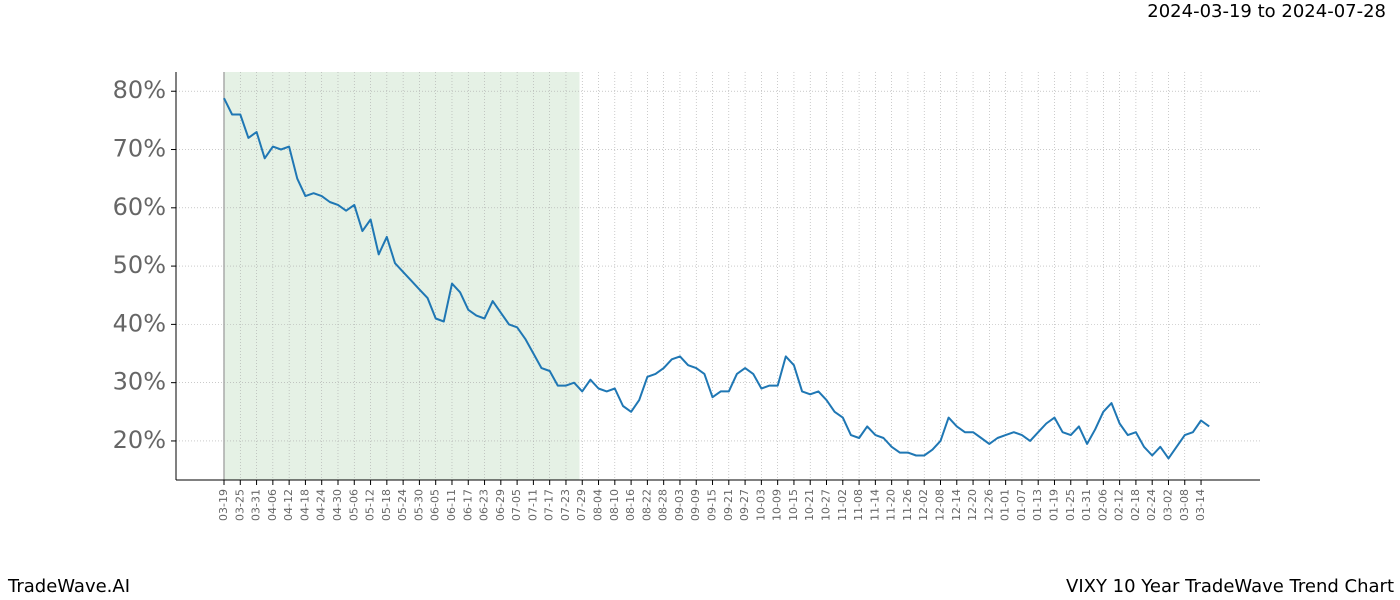  Describe the element at coordinates (614, 505) in the screenshot. I see `x-tick-label: 08-10` at that location.